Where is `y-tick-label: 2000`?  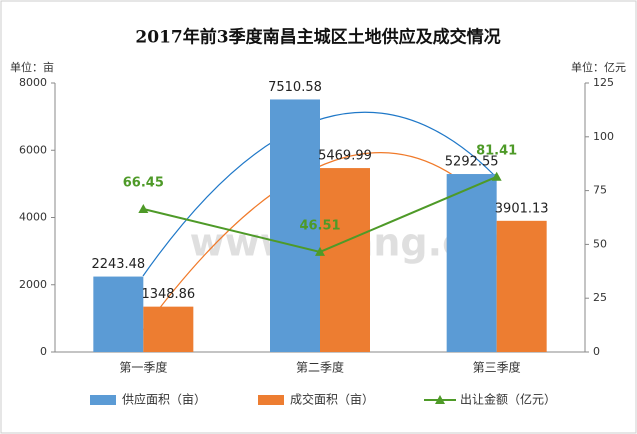 y-tick-label: 2000 is located at coordinates (33, 284).